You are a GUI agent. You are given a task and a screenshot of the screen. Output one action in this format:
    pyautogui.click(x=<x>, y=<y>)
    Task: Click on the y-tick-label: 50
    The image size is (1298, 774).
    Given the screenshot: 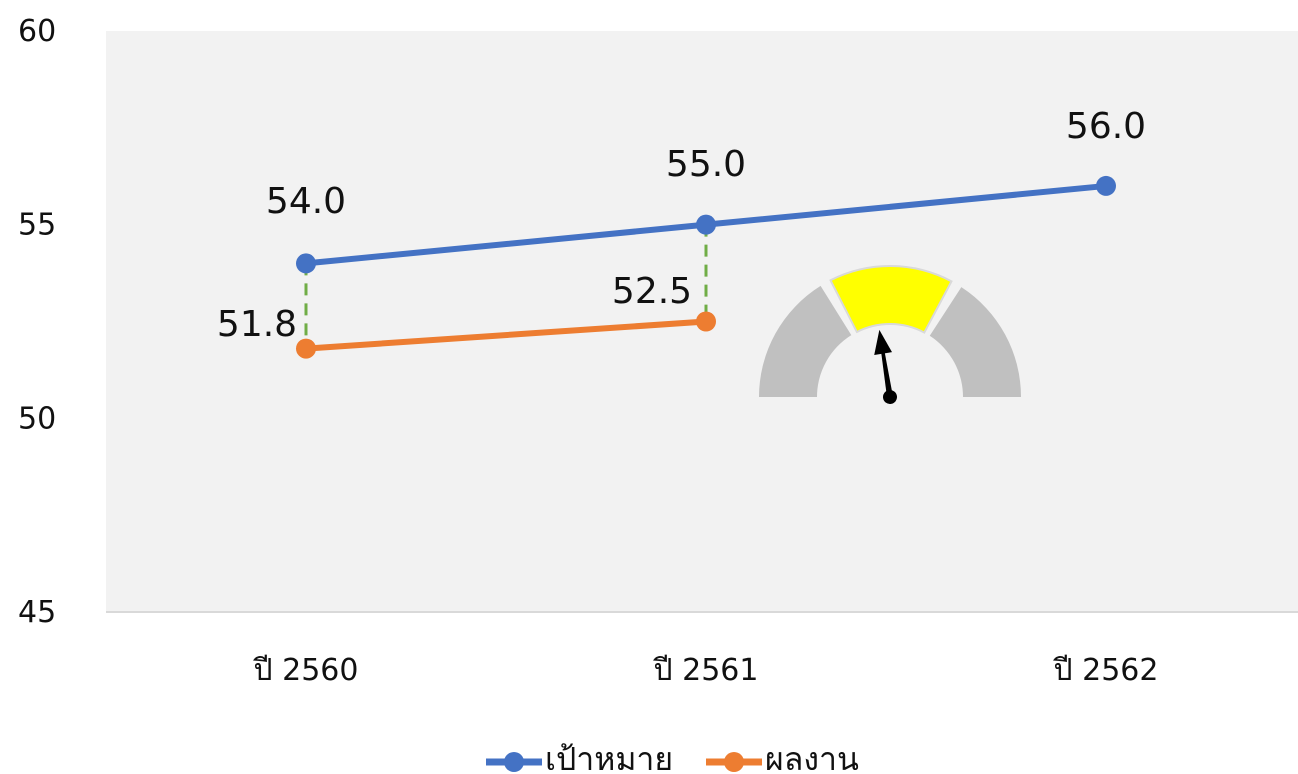 What is the action you would take?
    pyautogui.click(x=37, y=418)
    